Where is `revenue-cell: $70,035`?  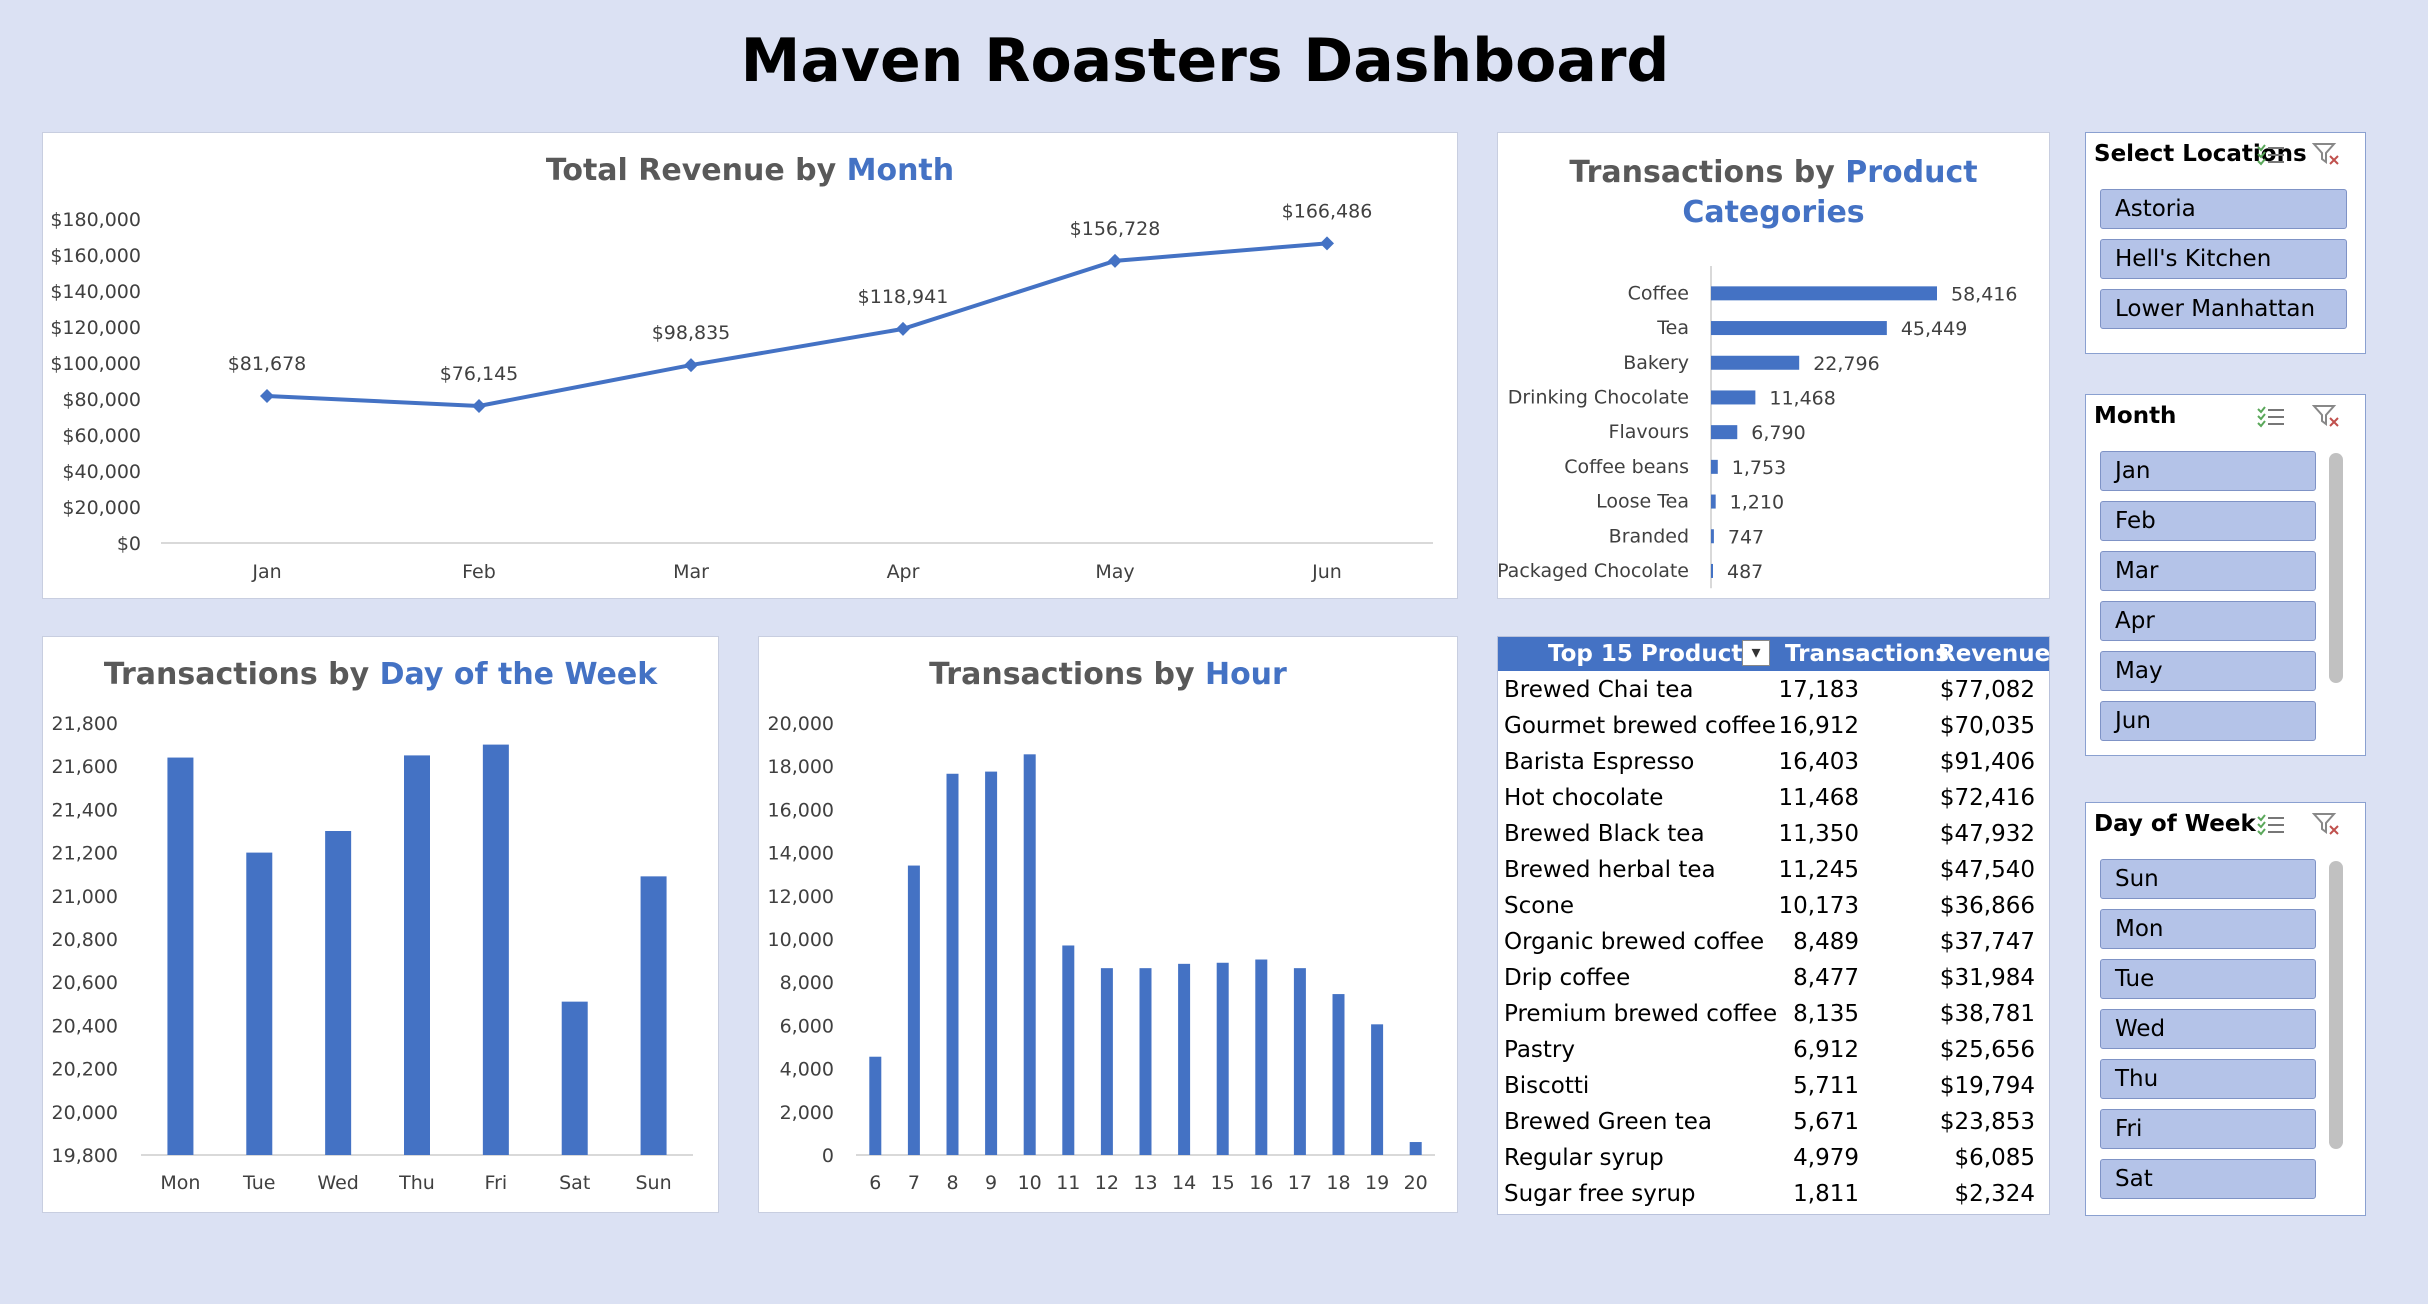 revenue-cell: $70,035 is located at coordinates (1987, 726).